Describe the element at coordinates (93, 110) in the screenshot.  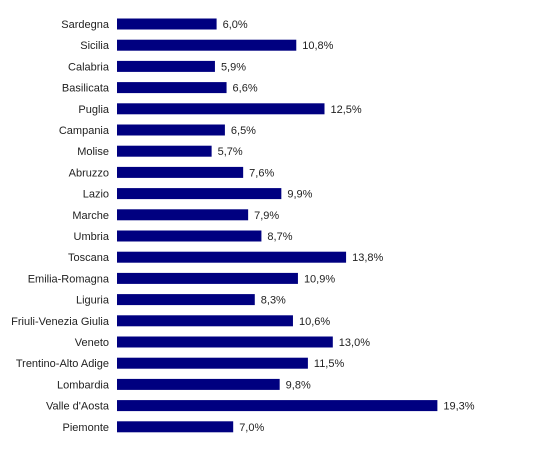
I see `category-label: Puglia` at that location.